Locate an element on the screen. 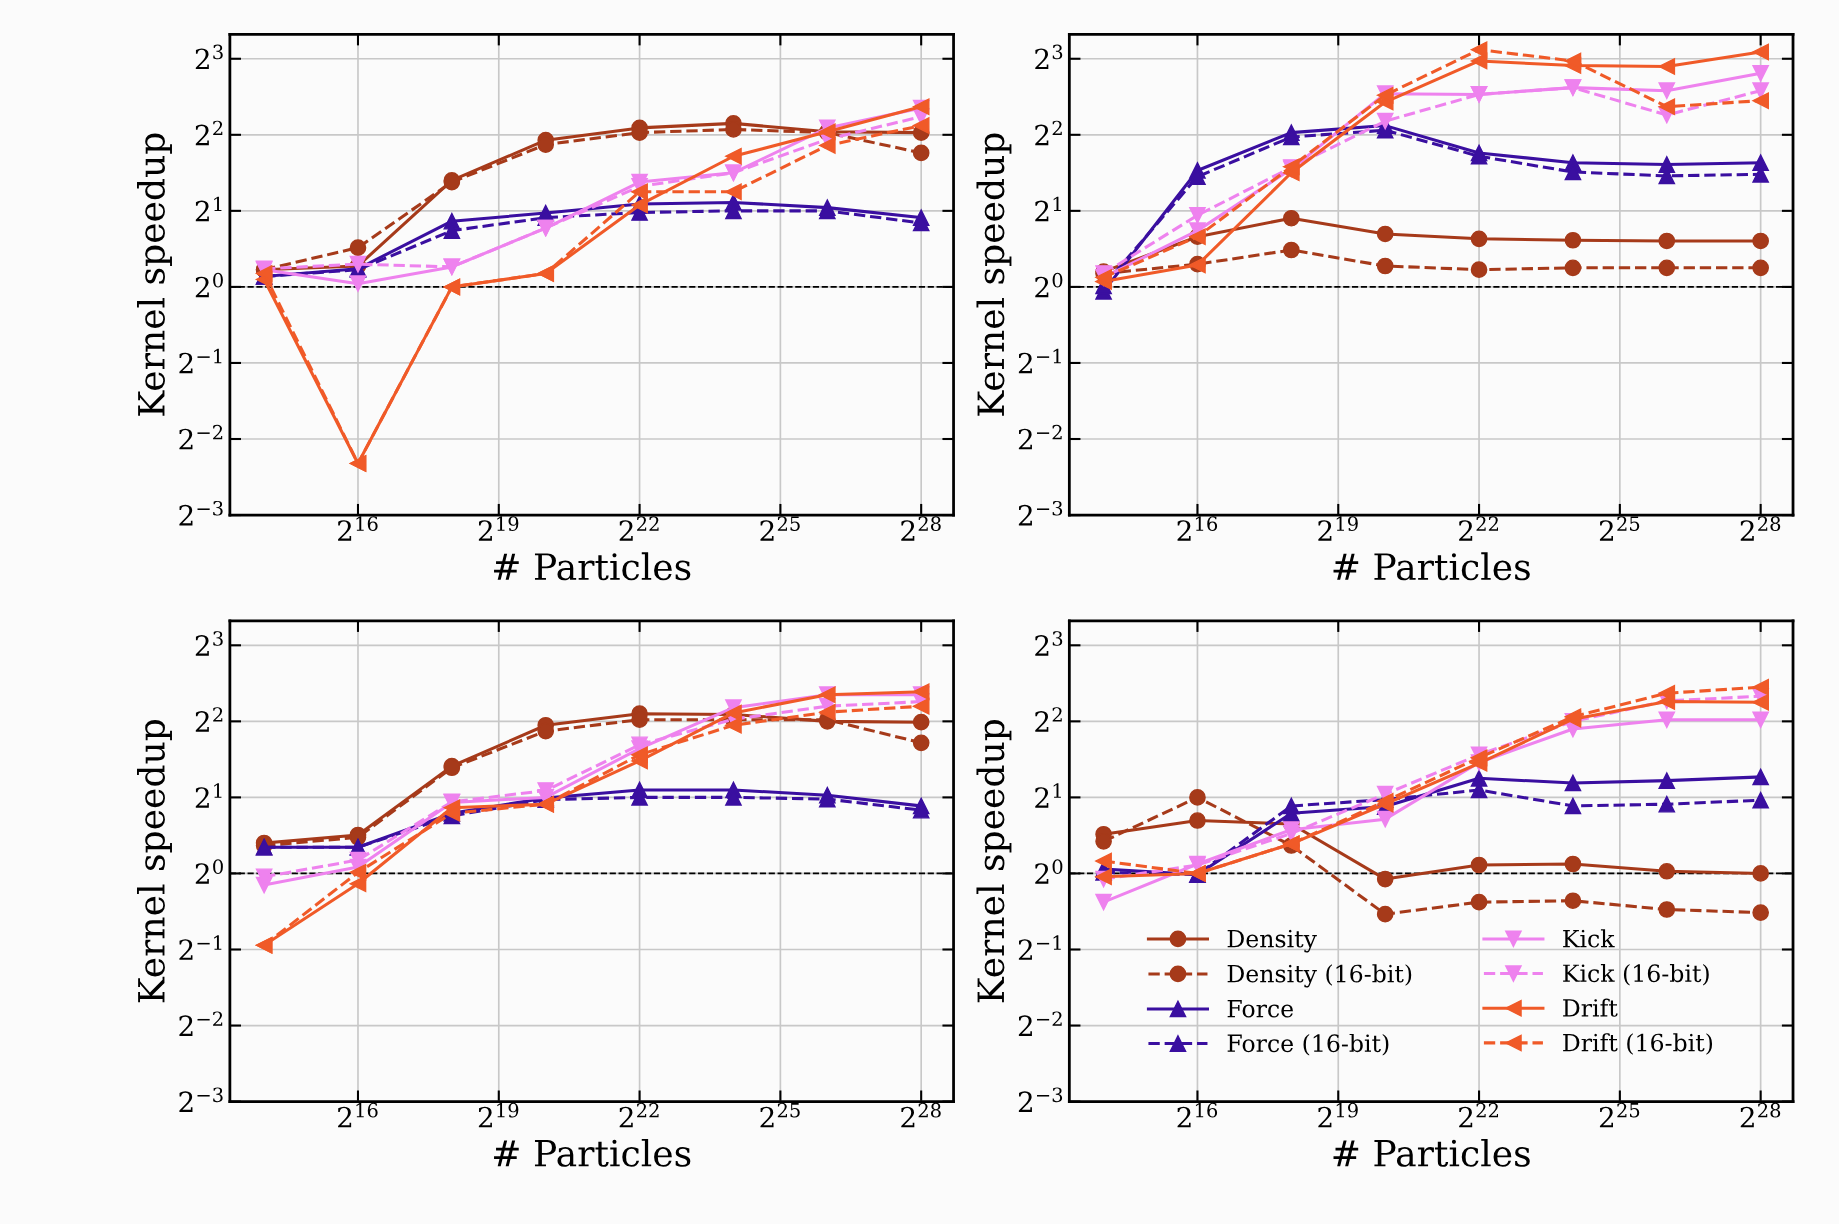 The image size is (1839, 1224). legend-label: Drift is located at coordinates (1590, 1007).